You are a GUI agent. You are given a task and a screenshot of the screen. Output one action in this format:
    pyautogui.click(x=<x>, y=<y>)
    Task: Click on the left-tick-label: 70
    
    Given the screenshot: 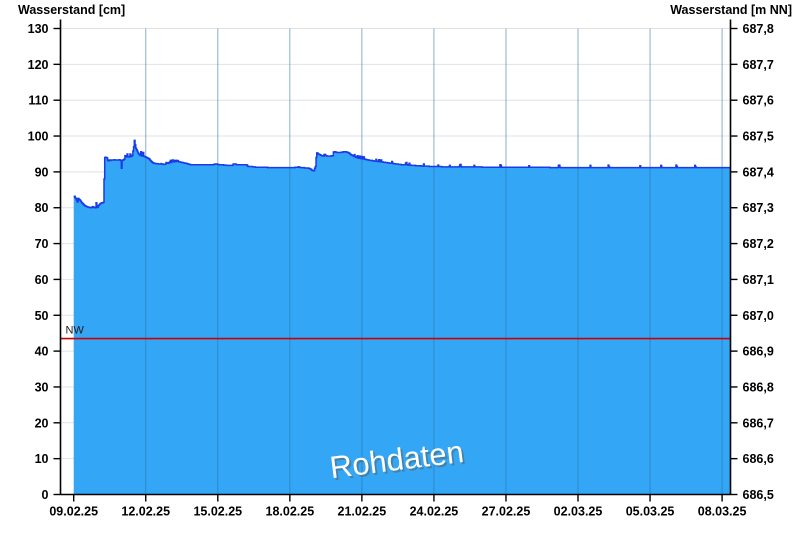 What is the action you would take?
    pyautogui.click(x=42, y=244)
    